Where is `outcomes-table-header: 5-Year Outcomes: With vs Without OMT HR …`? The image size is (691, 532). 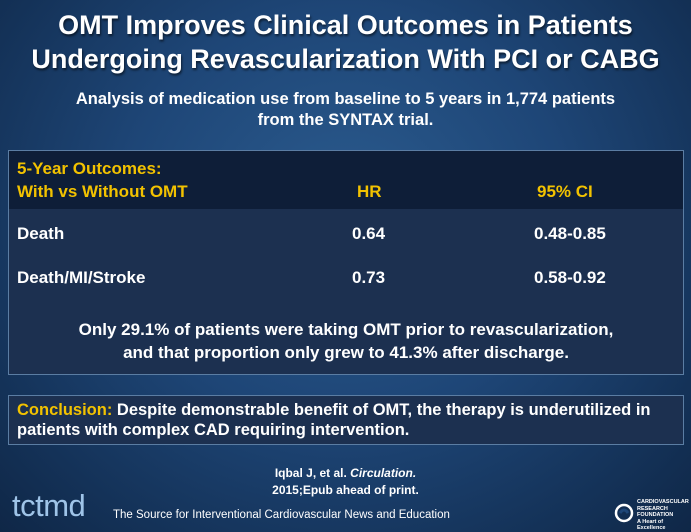 outcomes-table-header: 5-Year Outcomes: With vs Without OMT HR … is located at coordinates (346, 180).